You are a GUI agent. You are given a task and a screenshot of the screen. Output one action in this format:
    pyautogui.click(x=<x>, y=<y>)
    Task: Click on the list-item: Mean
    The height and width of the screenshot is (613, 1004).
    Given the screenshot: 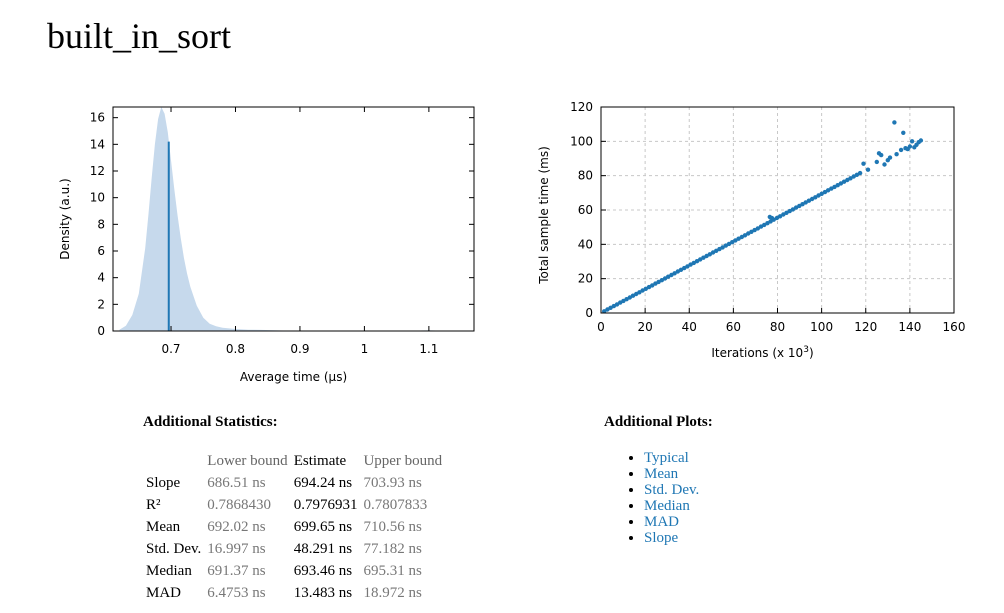 What is the action you would take?
    pyautogui.click(x=671, y=474)
    